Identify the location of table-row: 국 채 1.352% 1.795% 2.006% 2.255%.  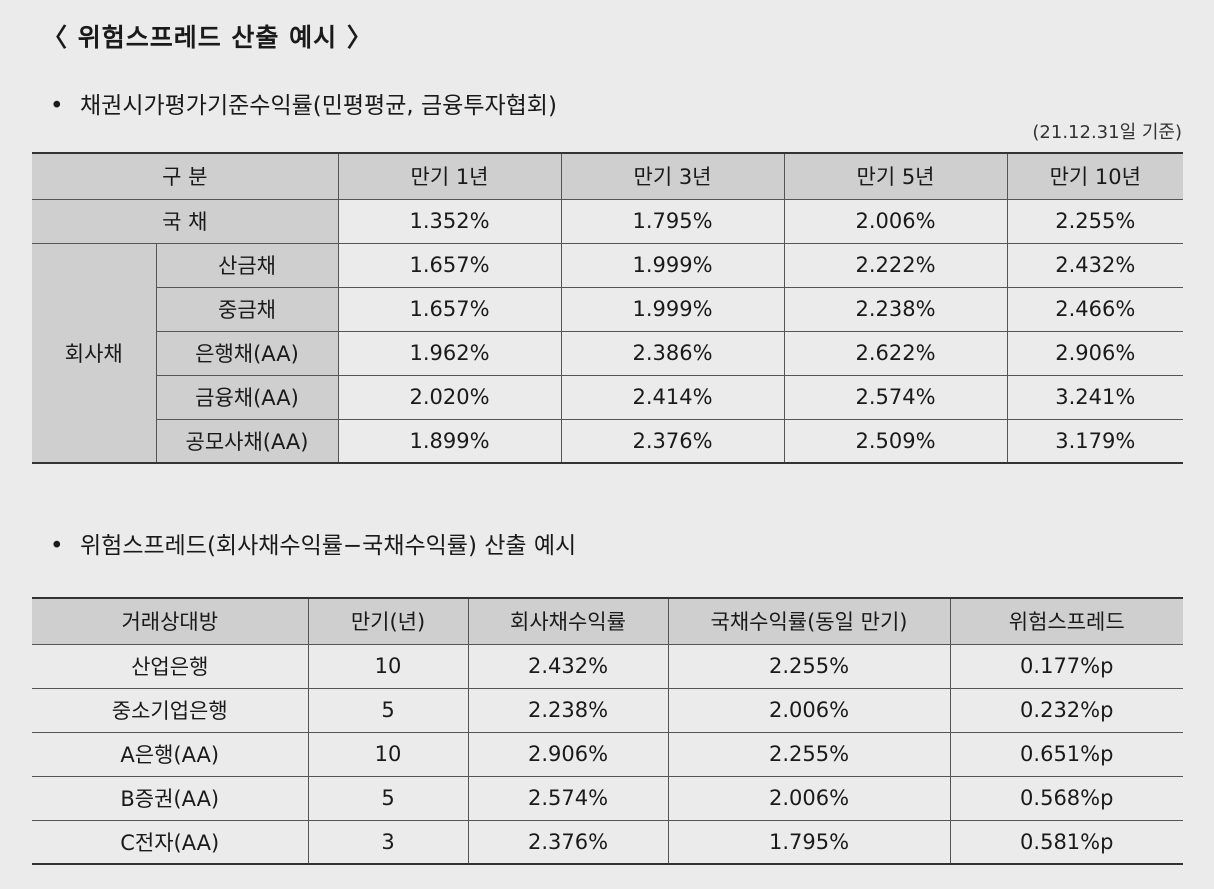
(607, 221).